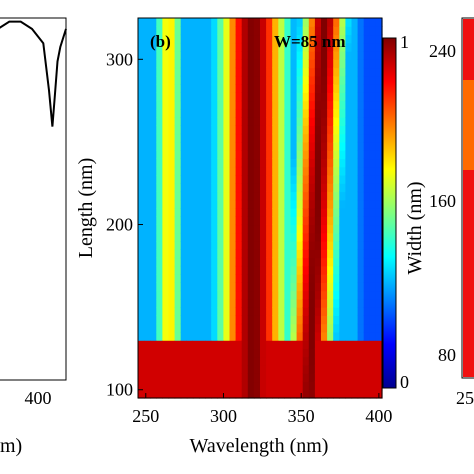  I want to click on left-plot-frame, so click(33, 199).